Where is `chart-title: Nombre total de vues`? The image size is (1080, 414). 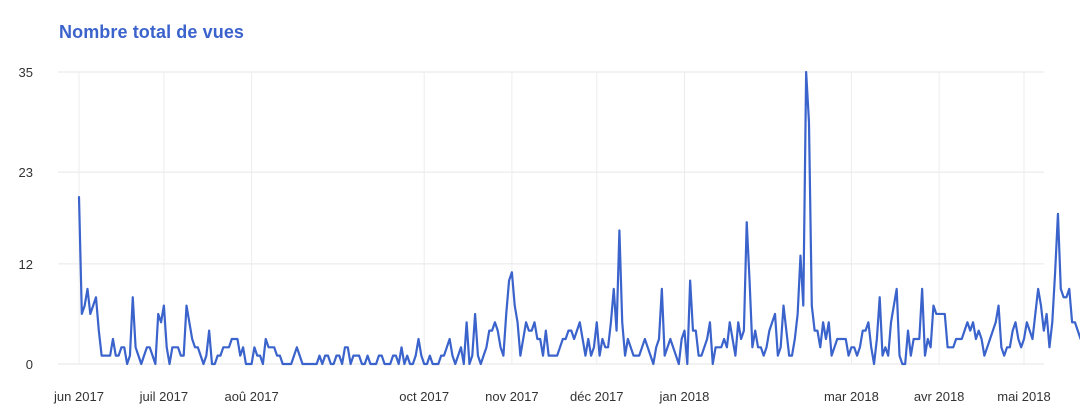
chart-title: Nombre total de vues is located at coordinates (152, 32).